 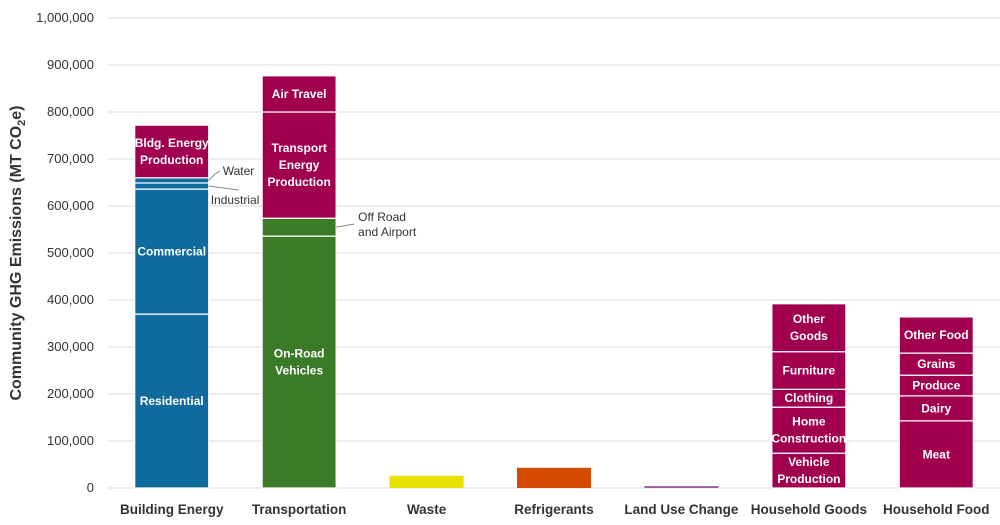 I want to click on segment-label: Furniture, so click(x=809, y=371).